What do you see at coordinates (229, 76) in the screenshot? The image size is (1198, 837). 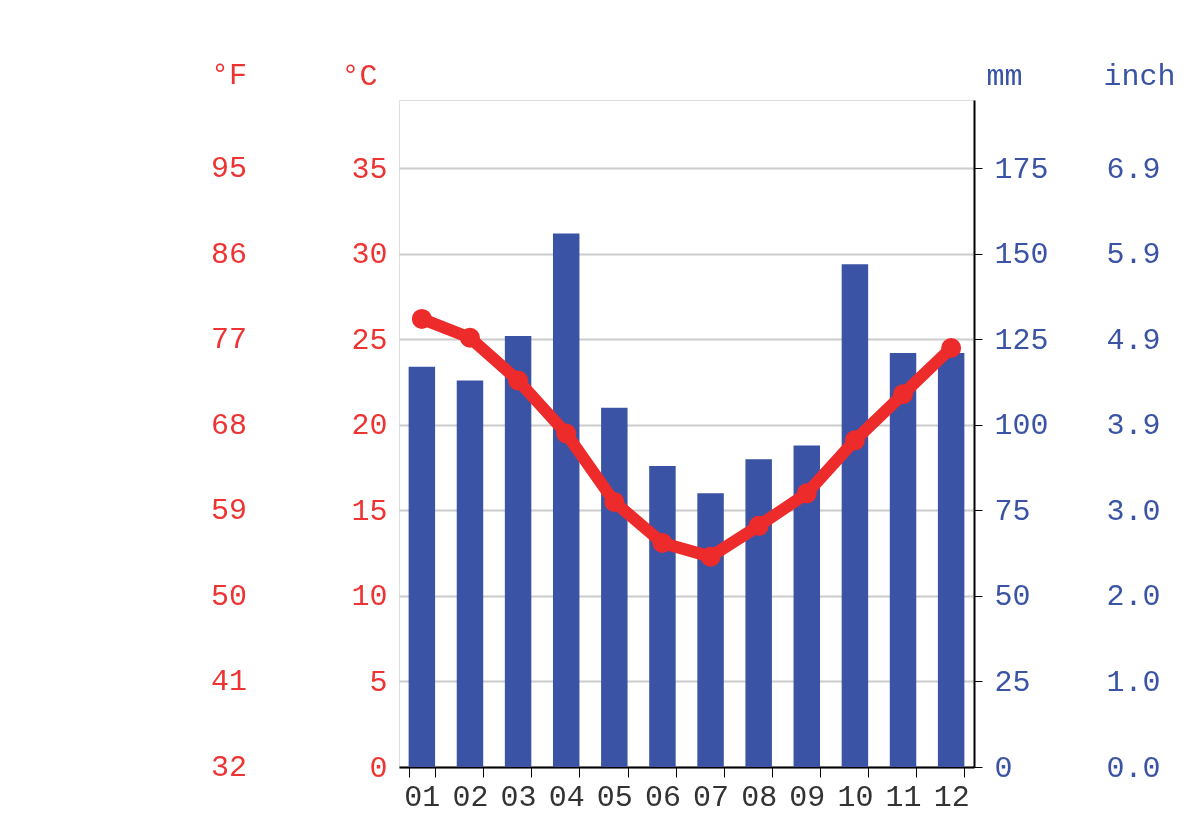 I see `text: °F` at bounding box center [229, 76].